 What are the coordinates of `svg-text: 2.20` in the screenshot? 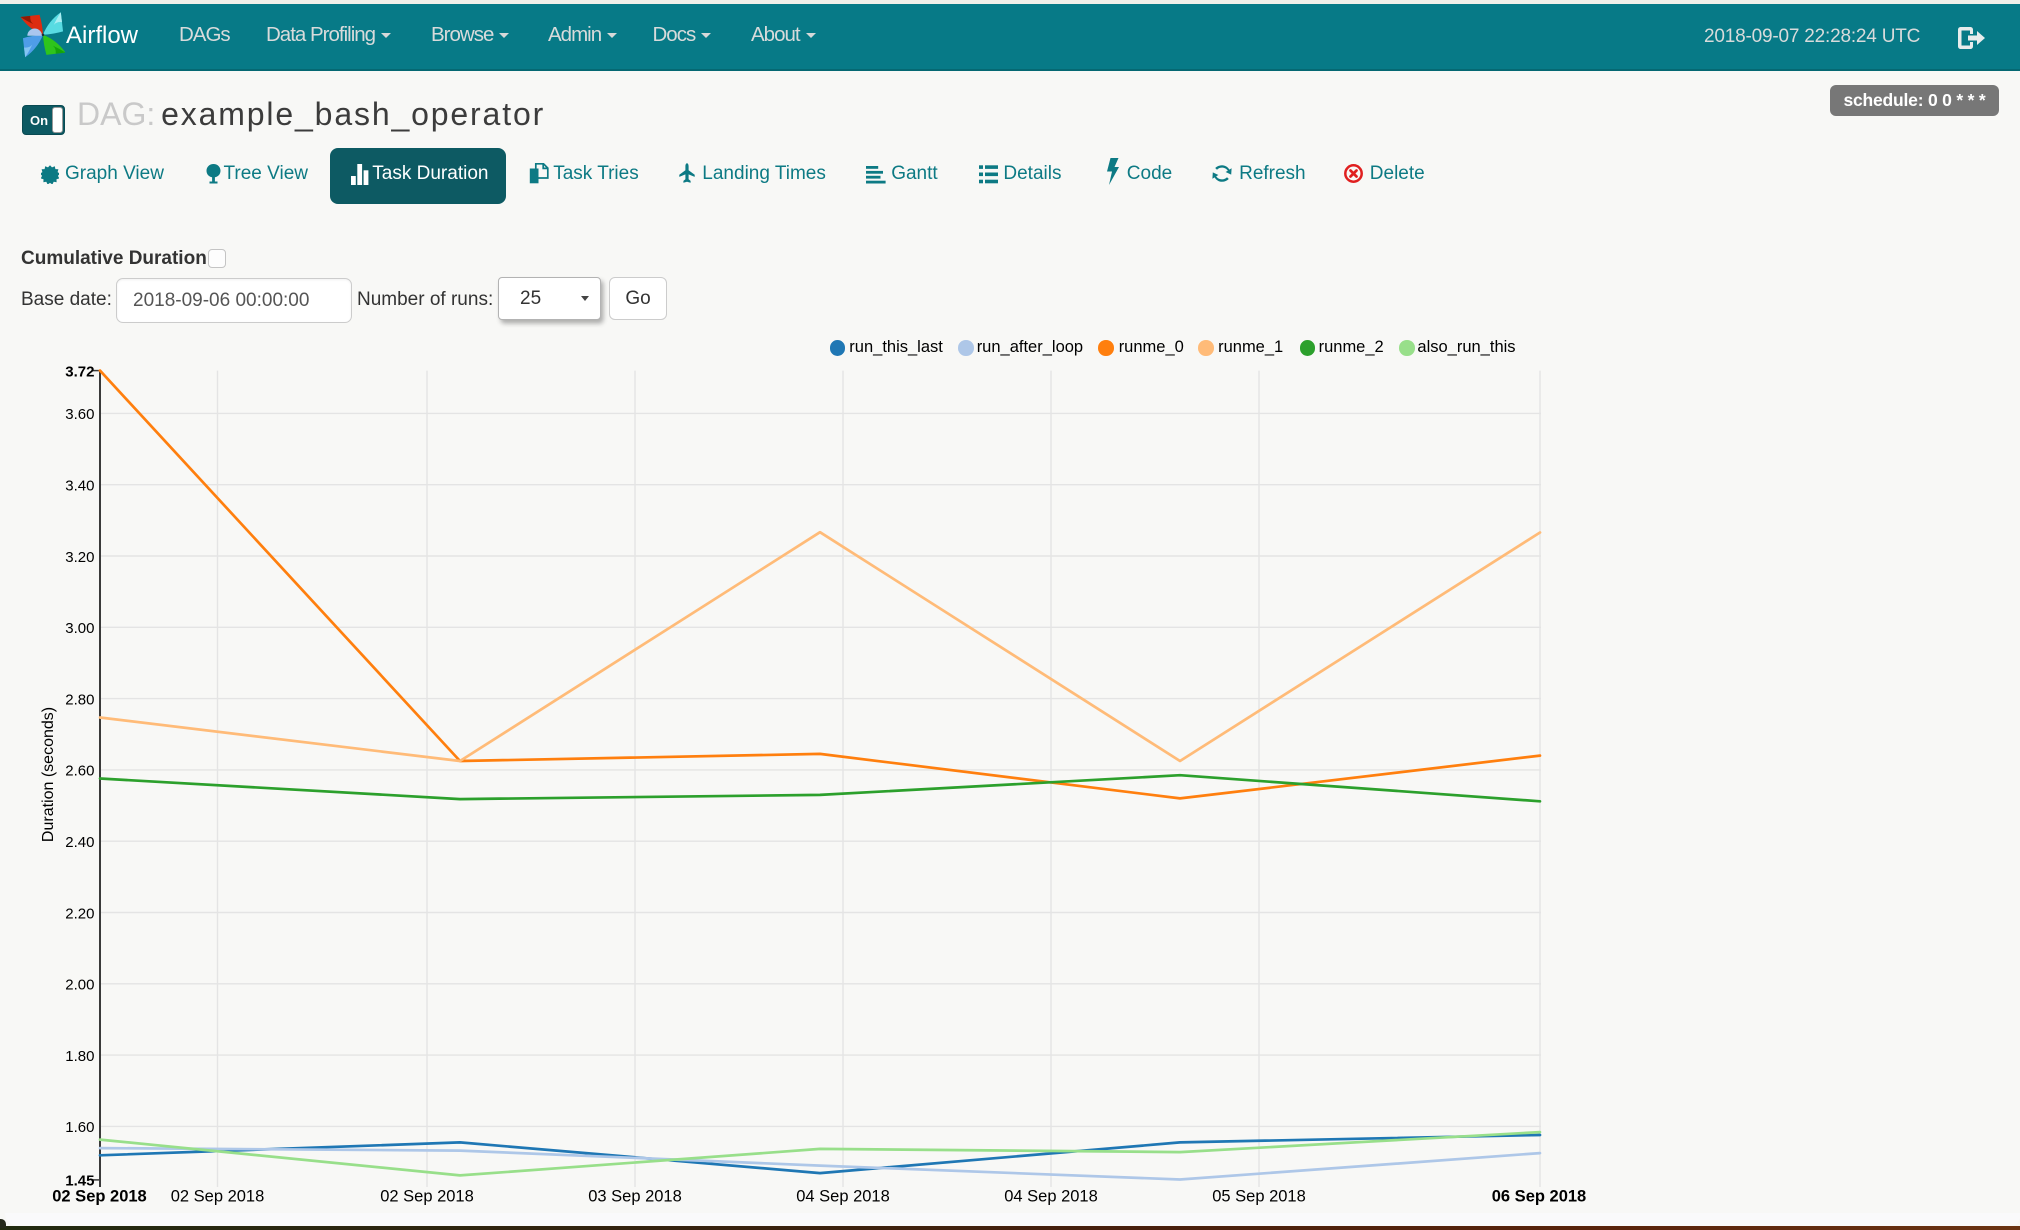 It's located at (79, 913).